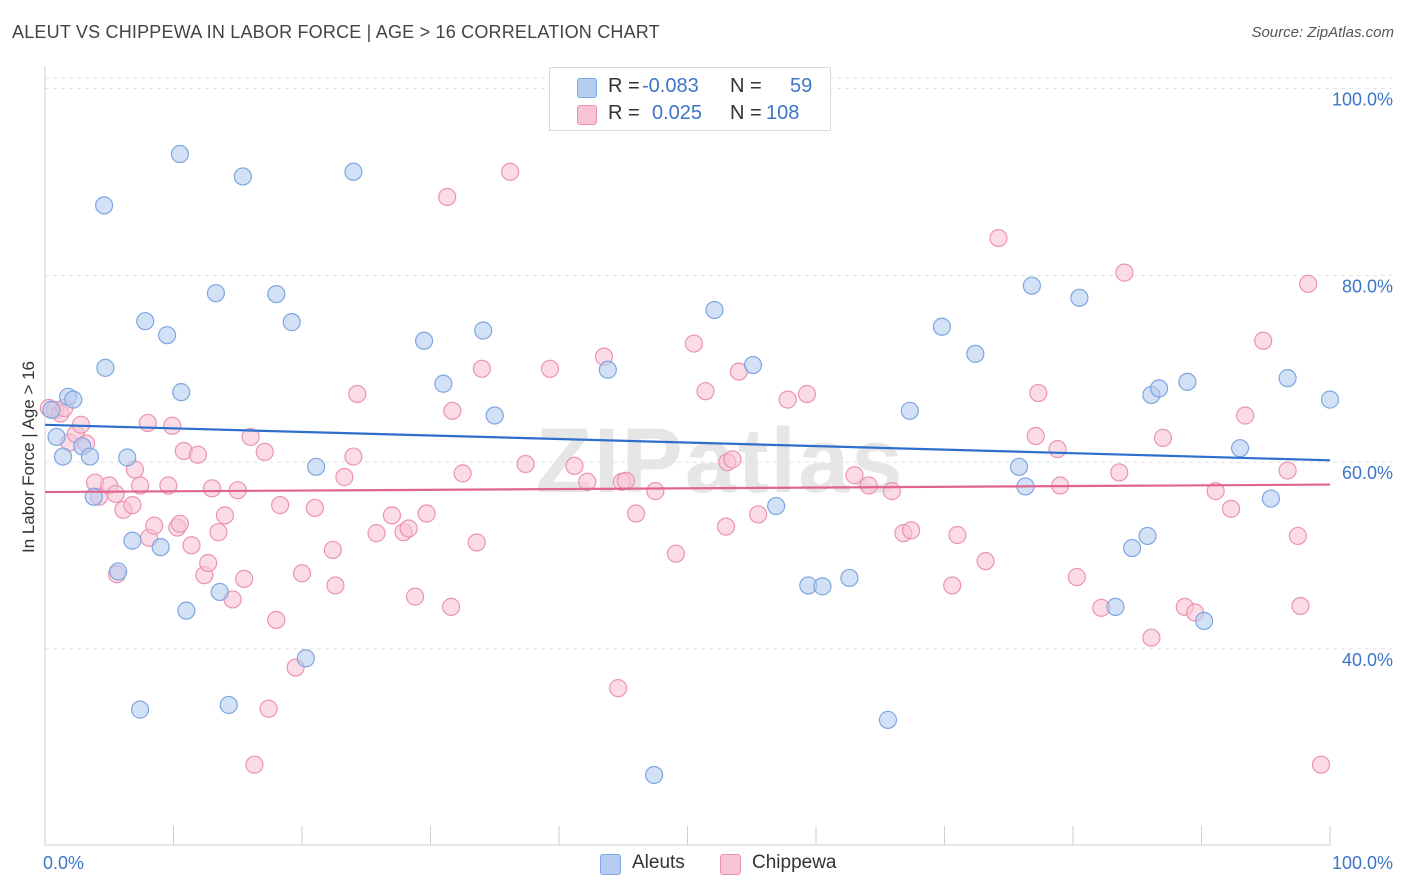  What do you see at coordinates (746, 86) in the screenshot?
I see `n-label: N =` at bounding box center [746, 86].